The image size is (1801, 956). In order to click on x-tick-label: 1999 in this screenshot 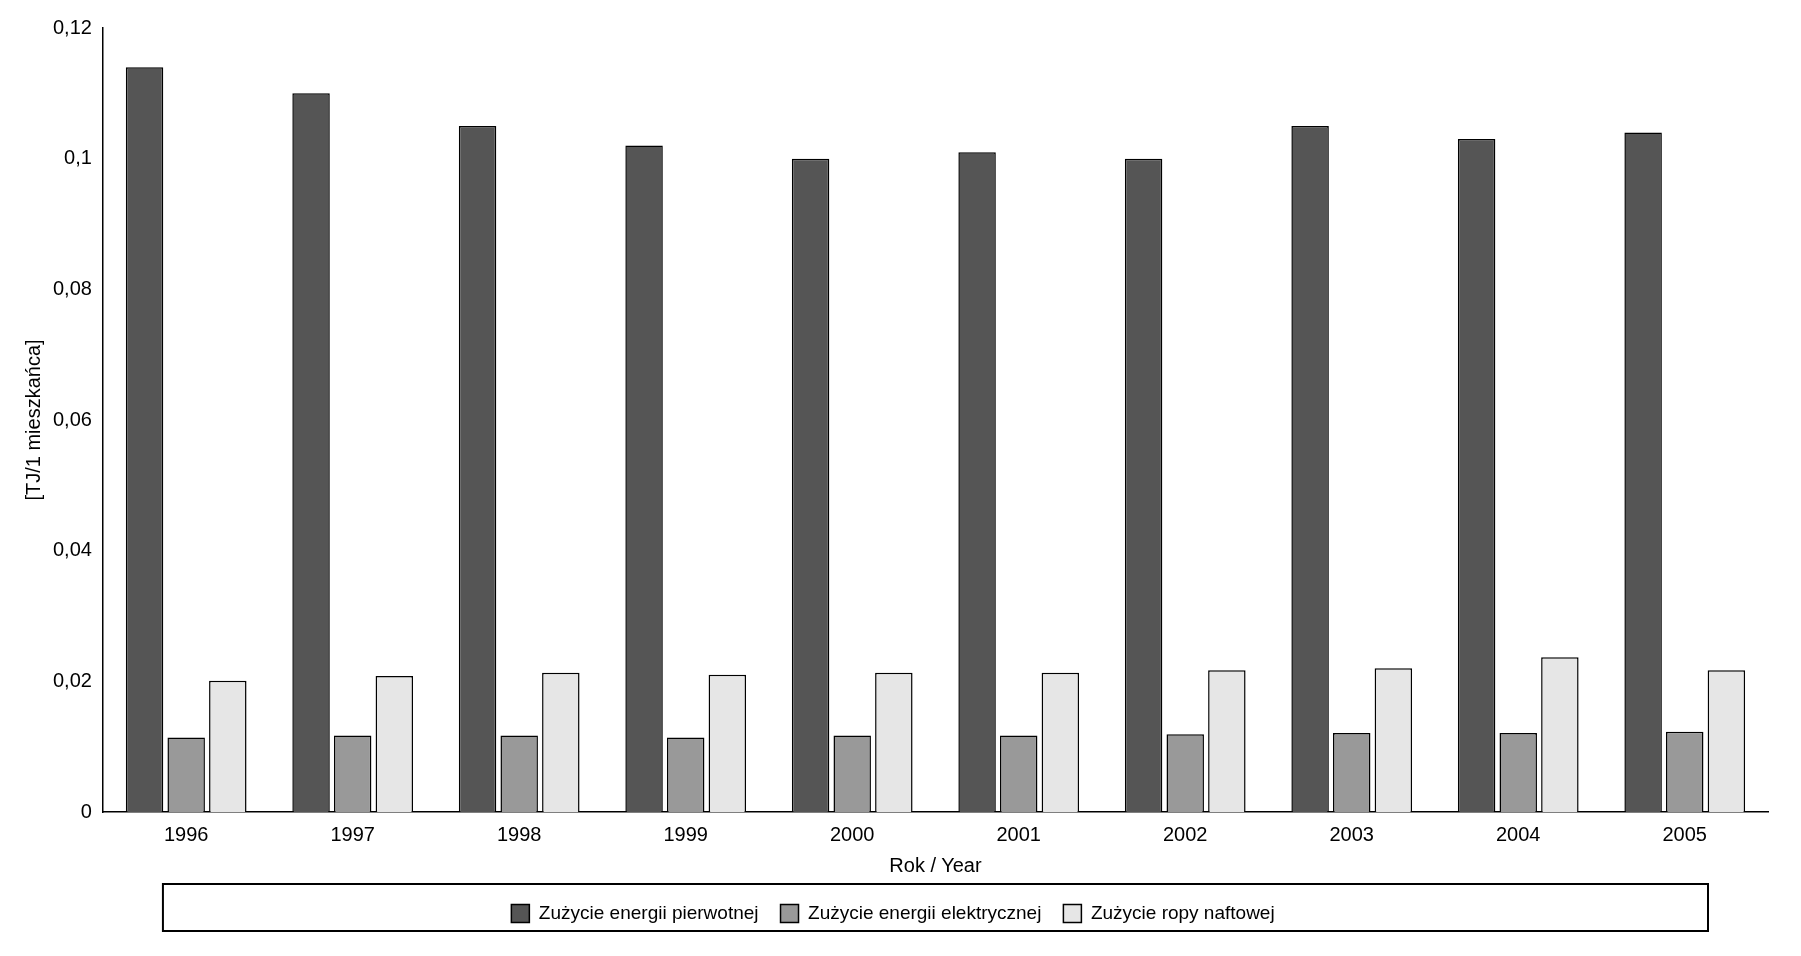, I will do `click(685, 833)`.